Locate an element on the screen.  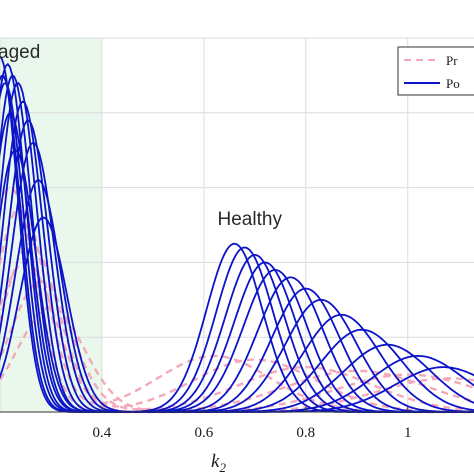
x-tick-label: 0.4 is located at coordinates (102, 433).